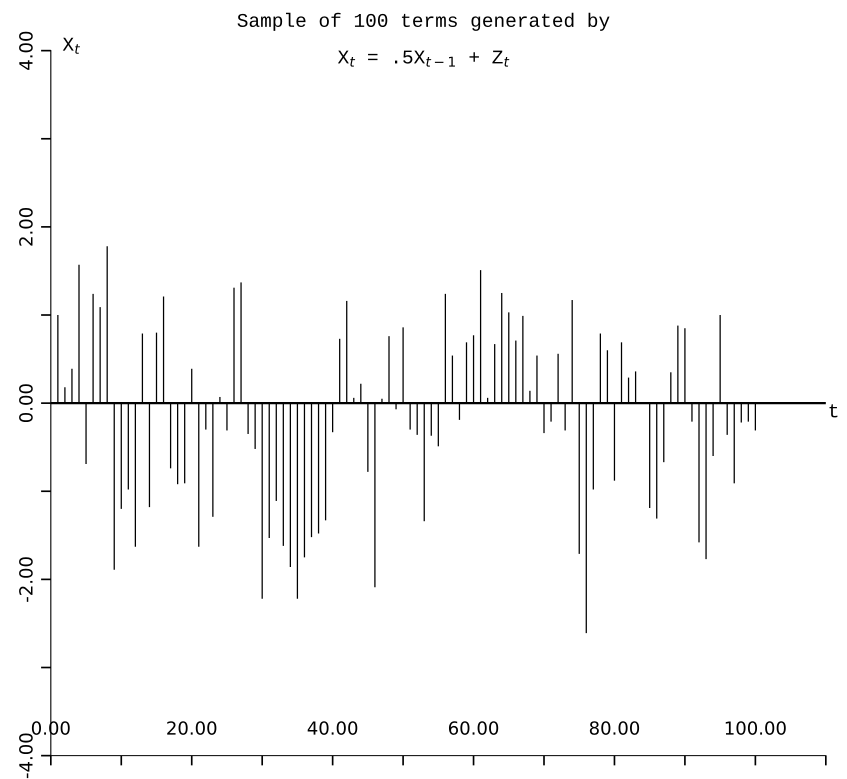 The height and width of the screenshot is (779, 847). What do you see at coordinates (26, 227) in the screenshot?
I see `y-tick-label: 2.00` at bounding box center [26, 227].